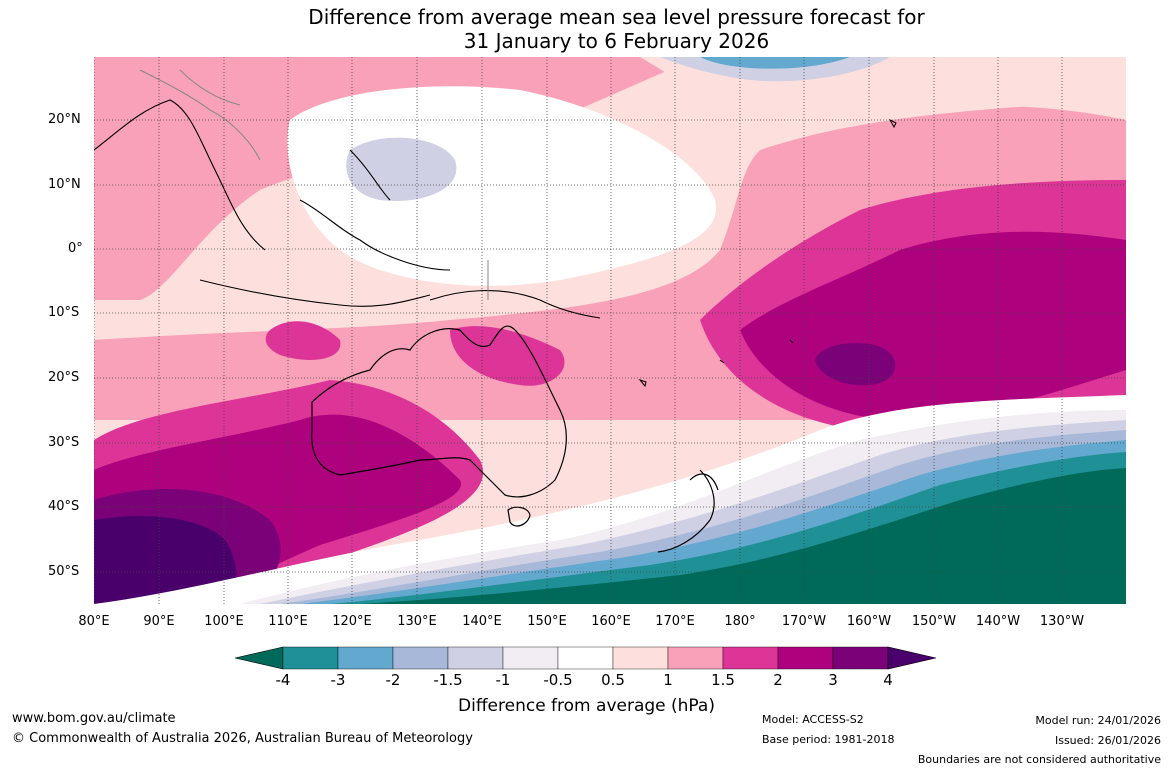  I want to click on band-2-3-north-australia, so click(507, 356).